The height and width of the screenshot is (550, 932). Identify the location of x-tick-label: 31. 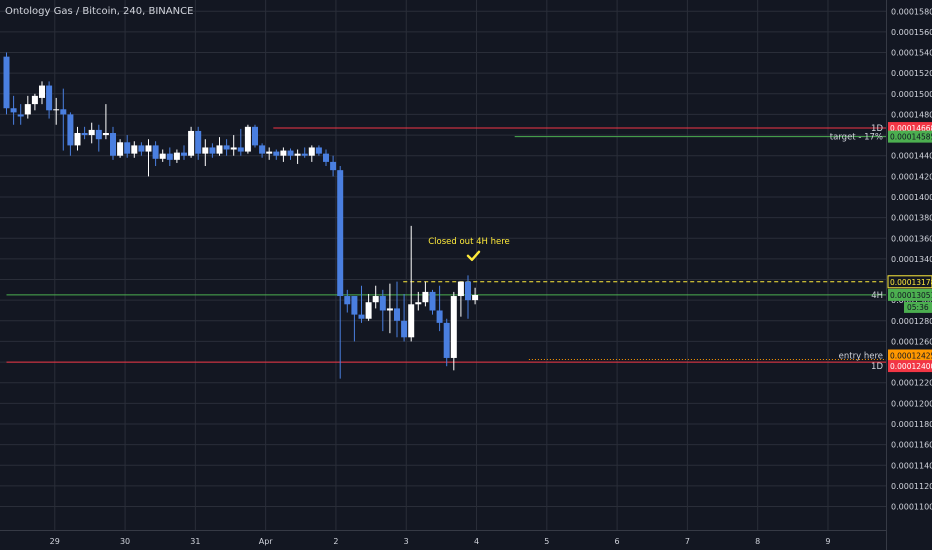
(195, 541).